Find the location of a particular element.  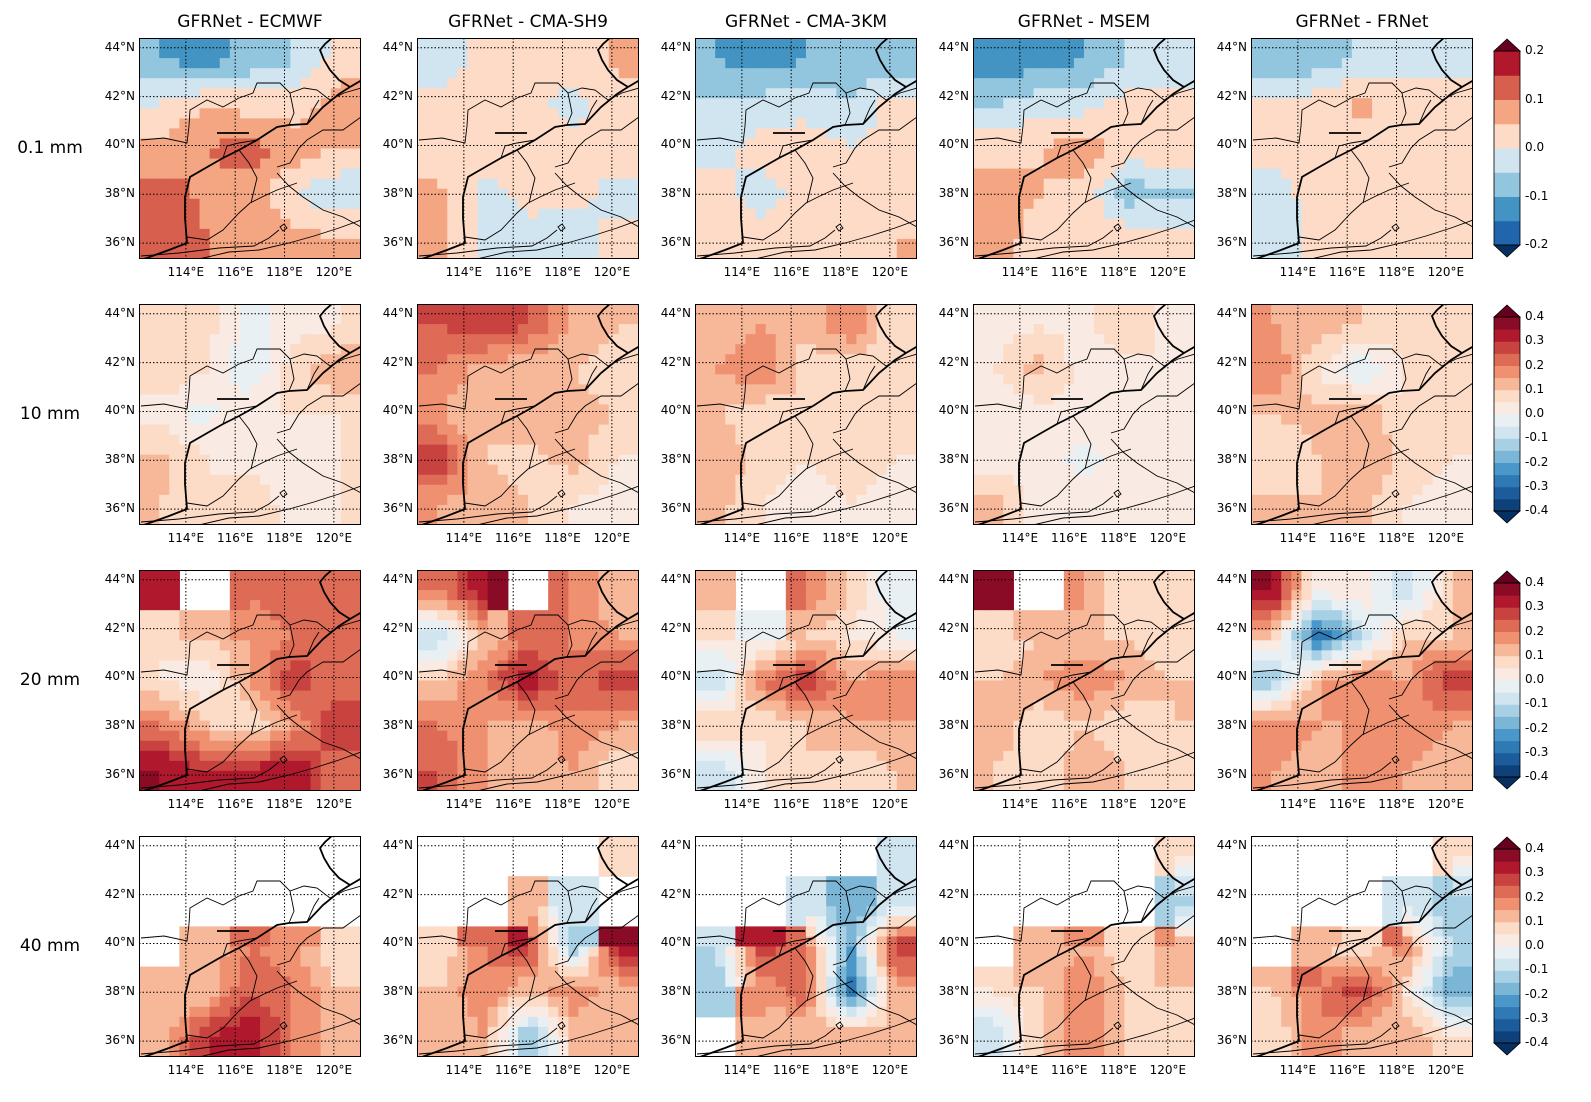

lat-tick-label: 44°N is located at coordinates (675, 312).